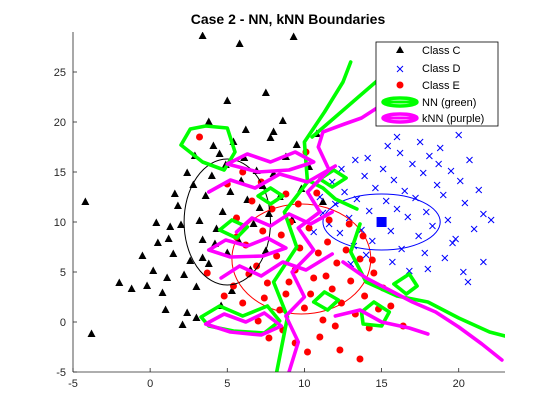 The image size is (560, 420). I want to click on chart-title: Case 2 - NN, kNN Boundaries, so click(288, 19).